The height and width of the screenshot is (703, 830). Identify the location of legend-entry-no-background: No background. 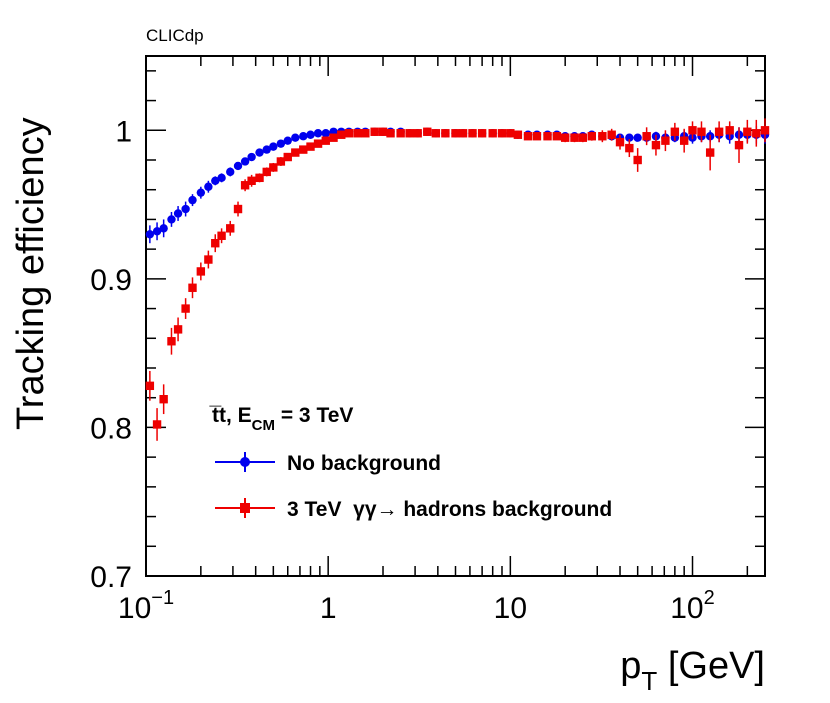
(328, 463).